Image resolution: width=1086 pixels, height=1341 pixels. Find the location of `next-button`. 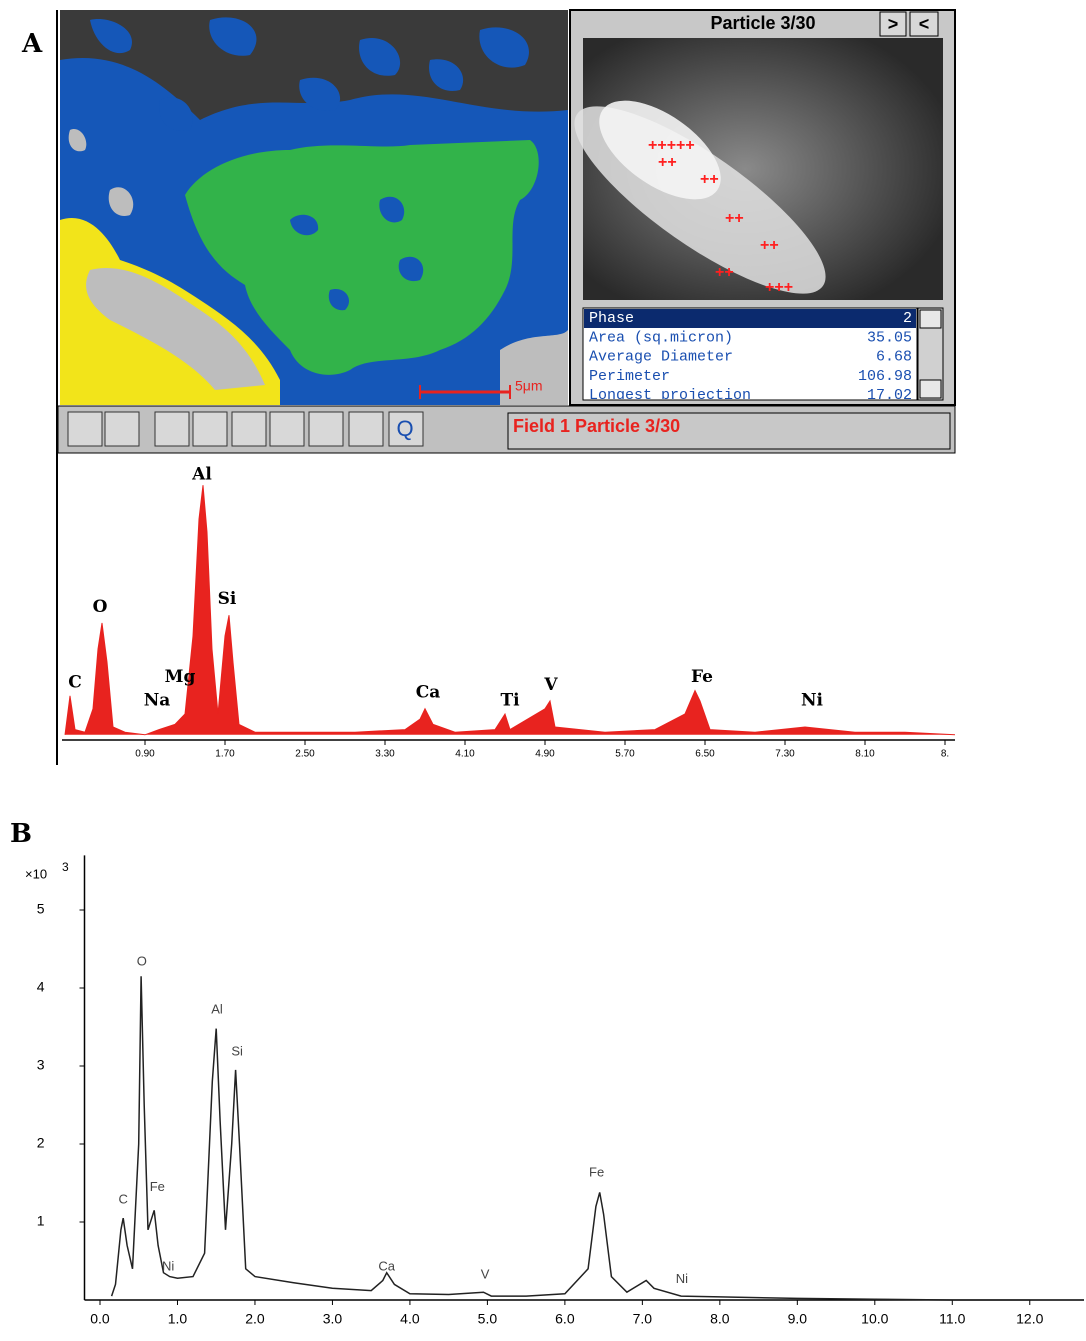

next-button is located at coordinates (893, 24).